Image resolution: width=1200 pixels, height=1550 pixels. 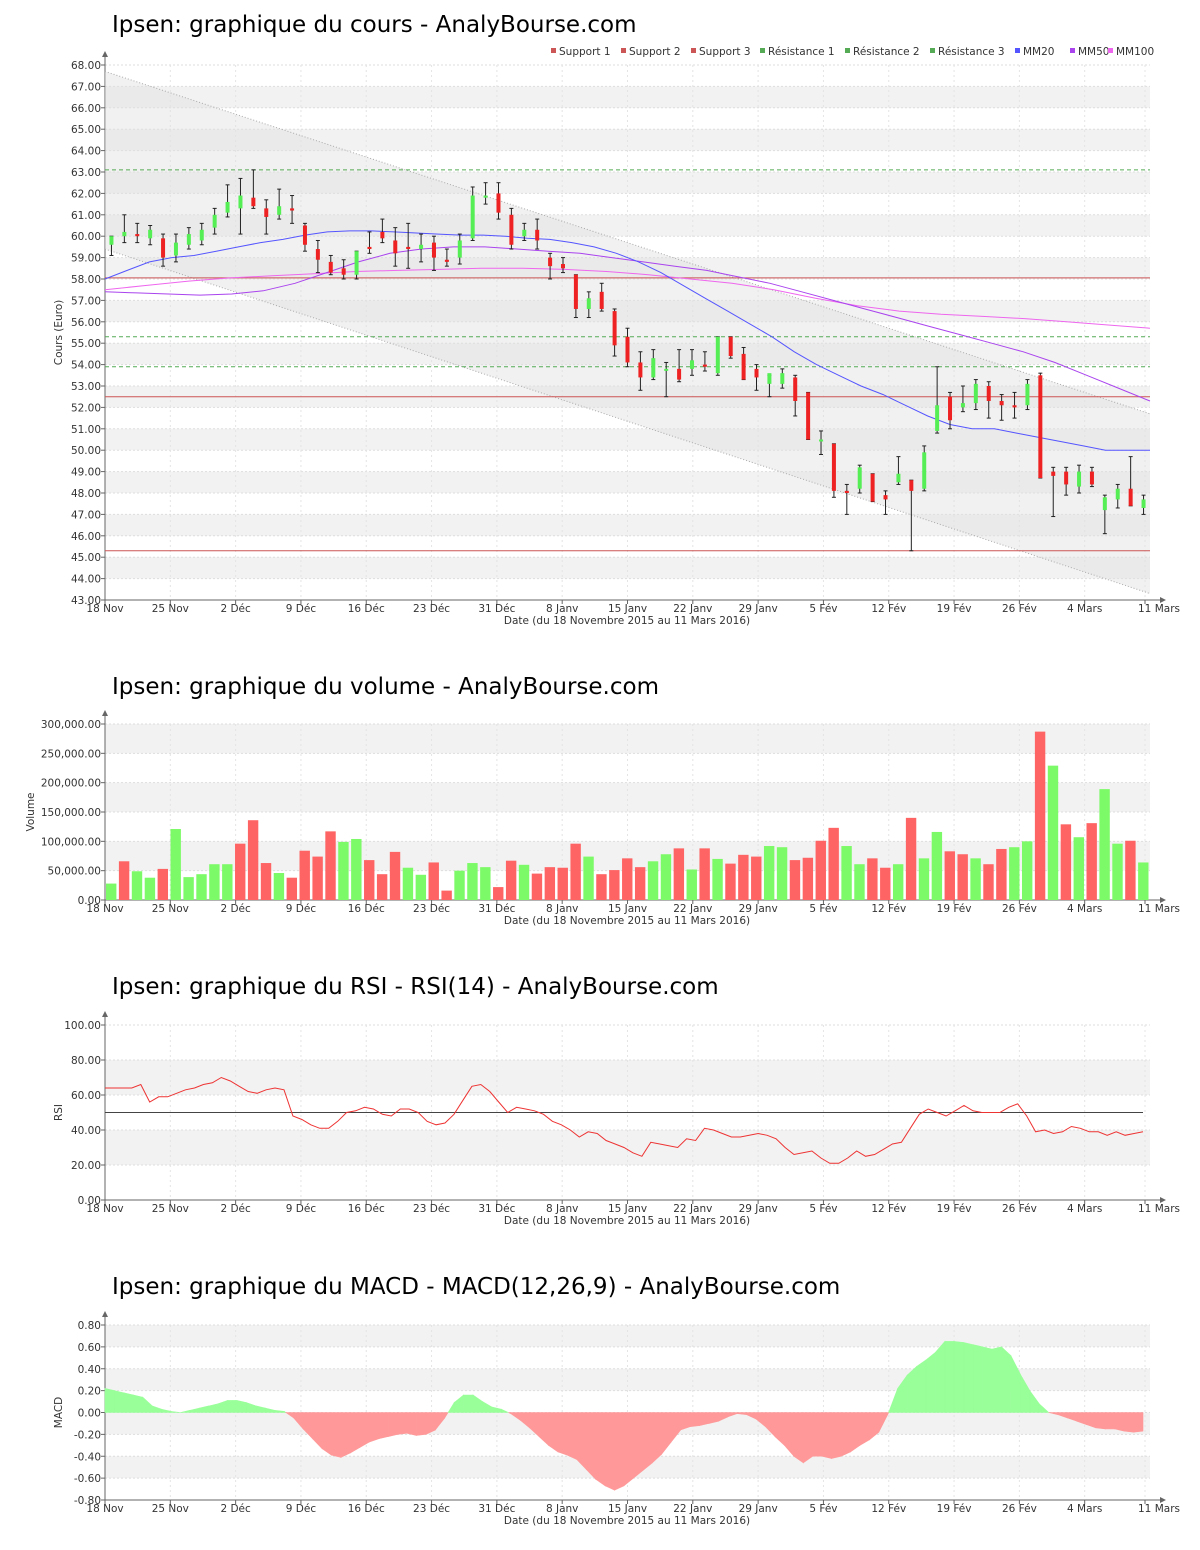 What do you see at coordinates (801, 52) in the screenshot?
I see `legend-label: Résistance 1` at bounding box center [801, 52].